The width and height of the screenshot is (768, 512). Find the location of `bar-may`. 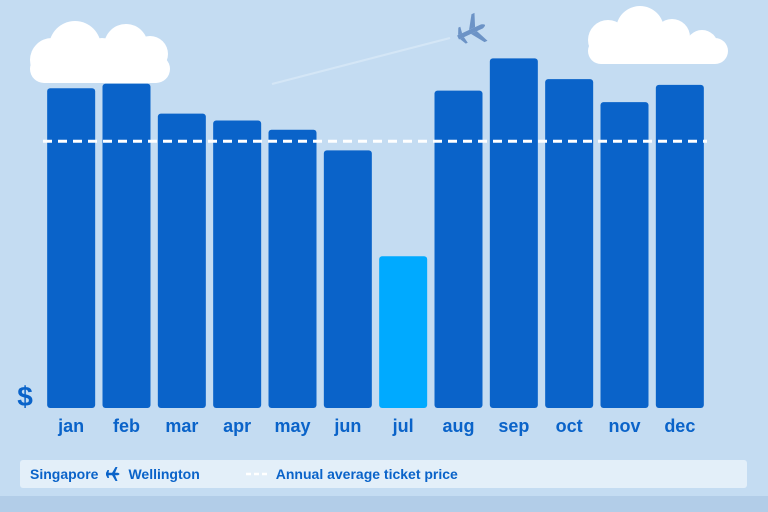

bar-may is located at coordinates (292, 268).